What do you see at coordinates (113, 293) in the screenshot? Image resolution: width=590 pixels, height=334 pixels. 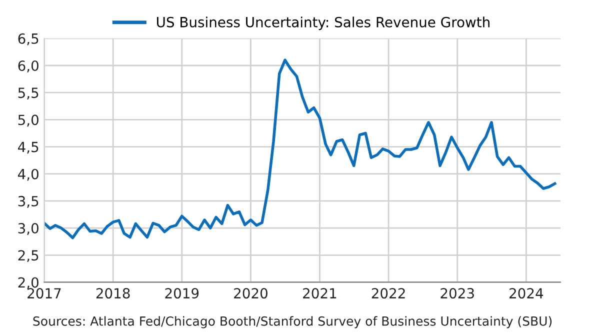 I see `x-tick-label: 2018` at bounding box center [113, 293].